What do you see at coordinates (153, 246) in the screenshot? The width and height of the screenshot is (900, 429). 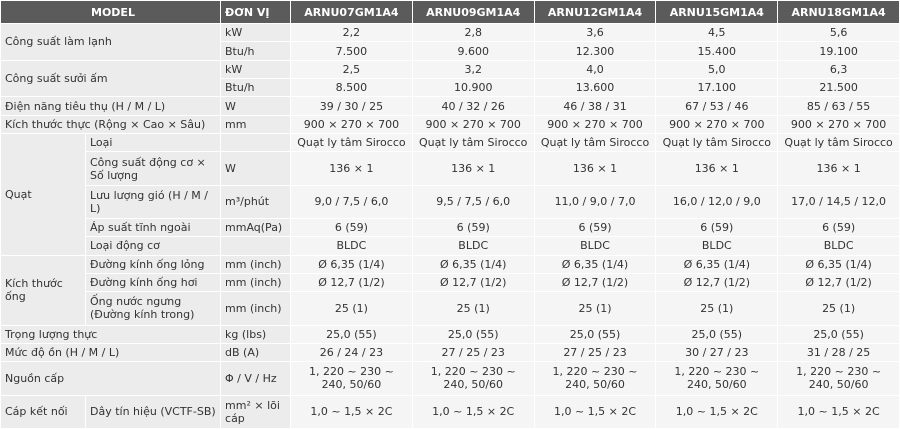 I see `row-sublabel: Loại động cơ` at bounding box center [153, 246].